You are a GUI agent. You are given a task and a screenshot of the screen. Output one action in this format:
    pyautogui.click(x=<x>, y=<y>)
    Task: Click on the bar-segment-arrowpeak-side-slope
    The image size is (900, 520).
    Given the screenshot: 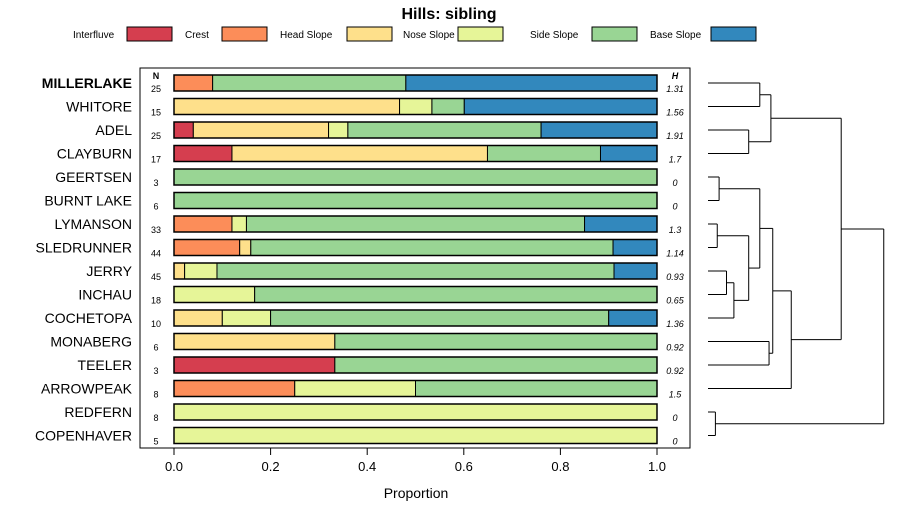 What is the action you would take?
    pyautogui.click(x=536, y=388)
    